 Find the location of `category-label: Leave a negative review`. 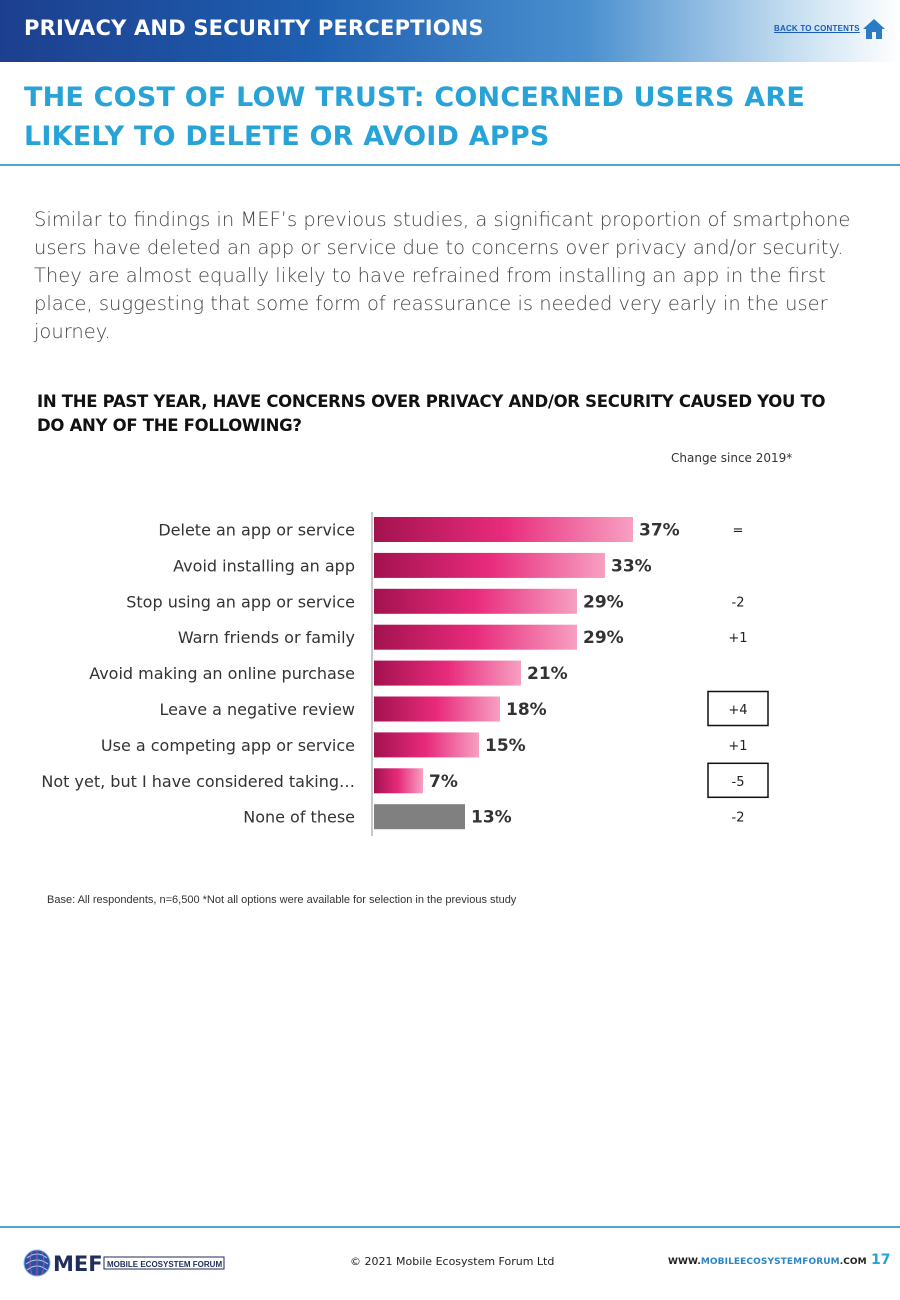

category-label: Leave a negative review is located at coordinates (257, 709).